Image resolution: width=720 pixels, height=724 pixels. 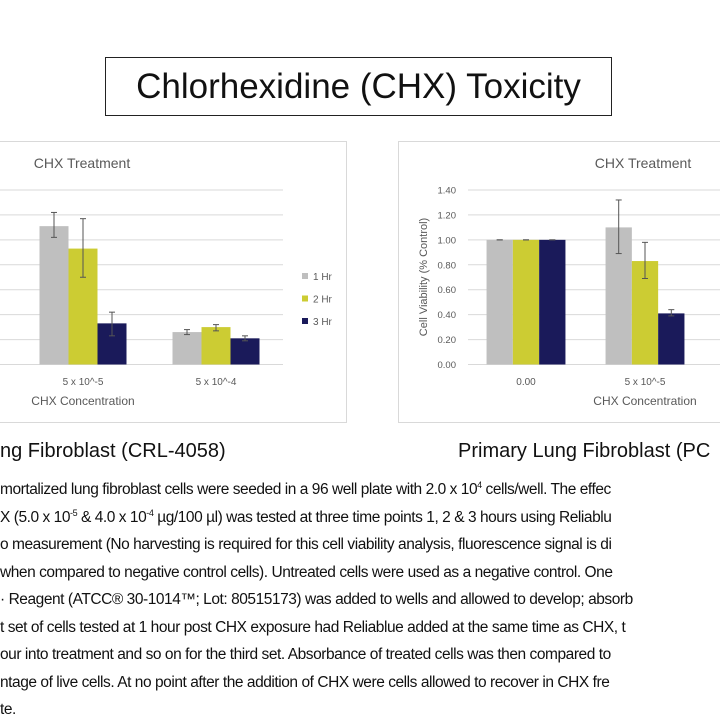 What do you see at coordinates (360, 710) in the screenshot?
I see `description-line: te.` at bounding box center [360, 710].